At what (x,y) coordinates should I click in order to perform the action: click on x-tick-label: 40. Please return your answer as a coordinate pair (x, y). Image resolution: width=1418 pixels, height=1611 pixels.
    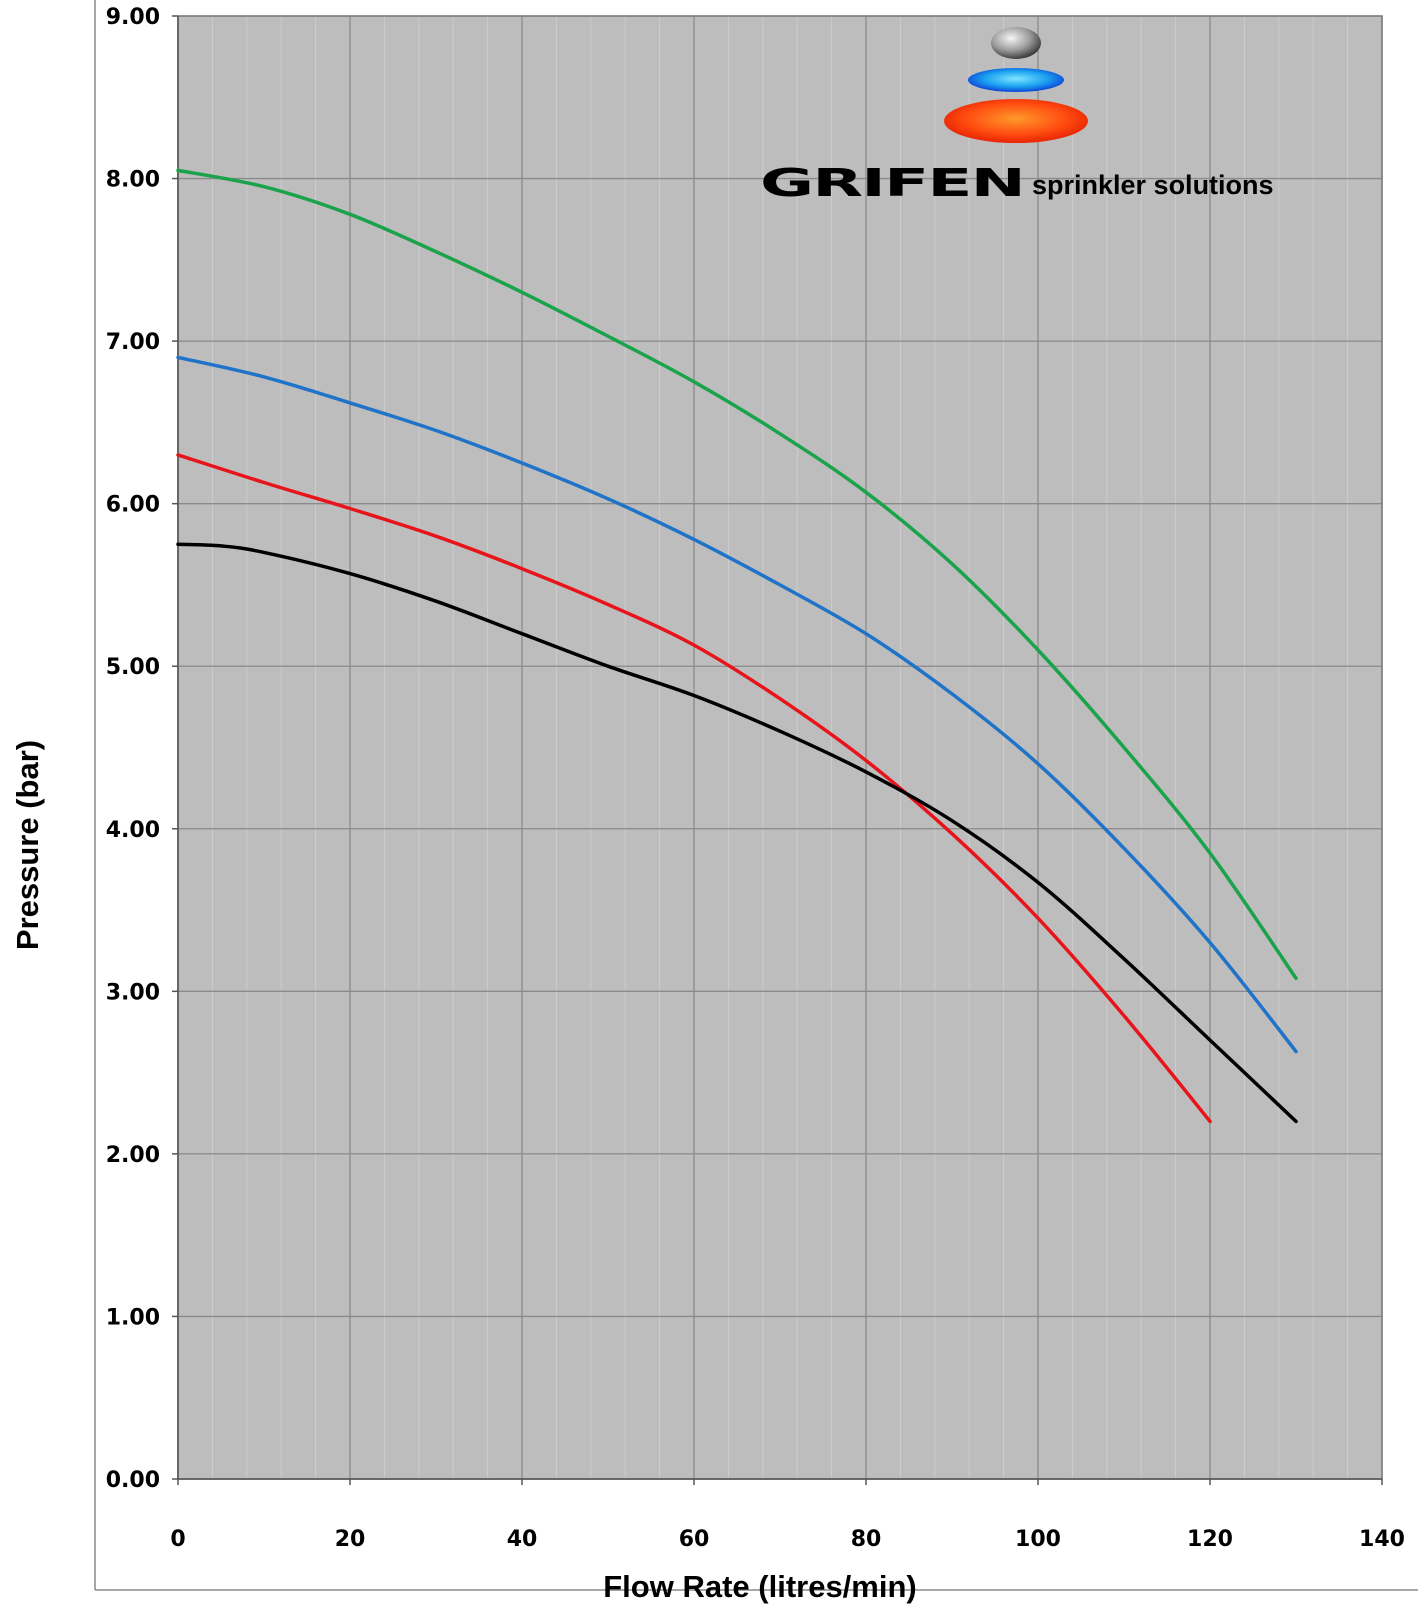
    Looking at the image, I should click on (522, 1539).